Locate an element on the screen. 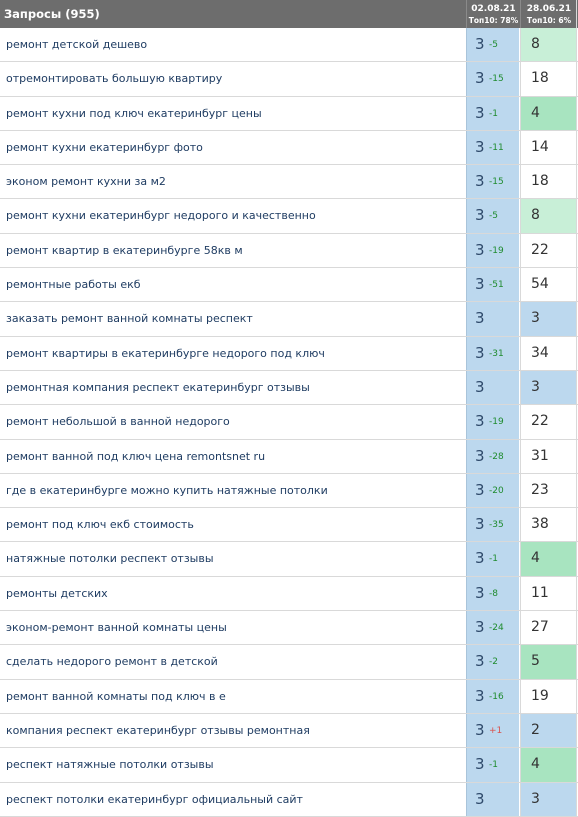 This screenshot has height=817, width=578. position-cell-previous: 22 is located at coordinates (548, 422).